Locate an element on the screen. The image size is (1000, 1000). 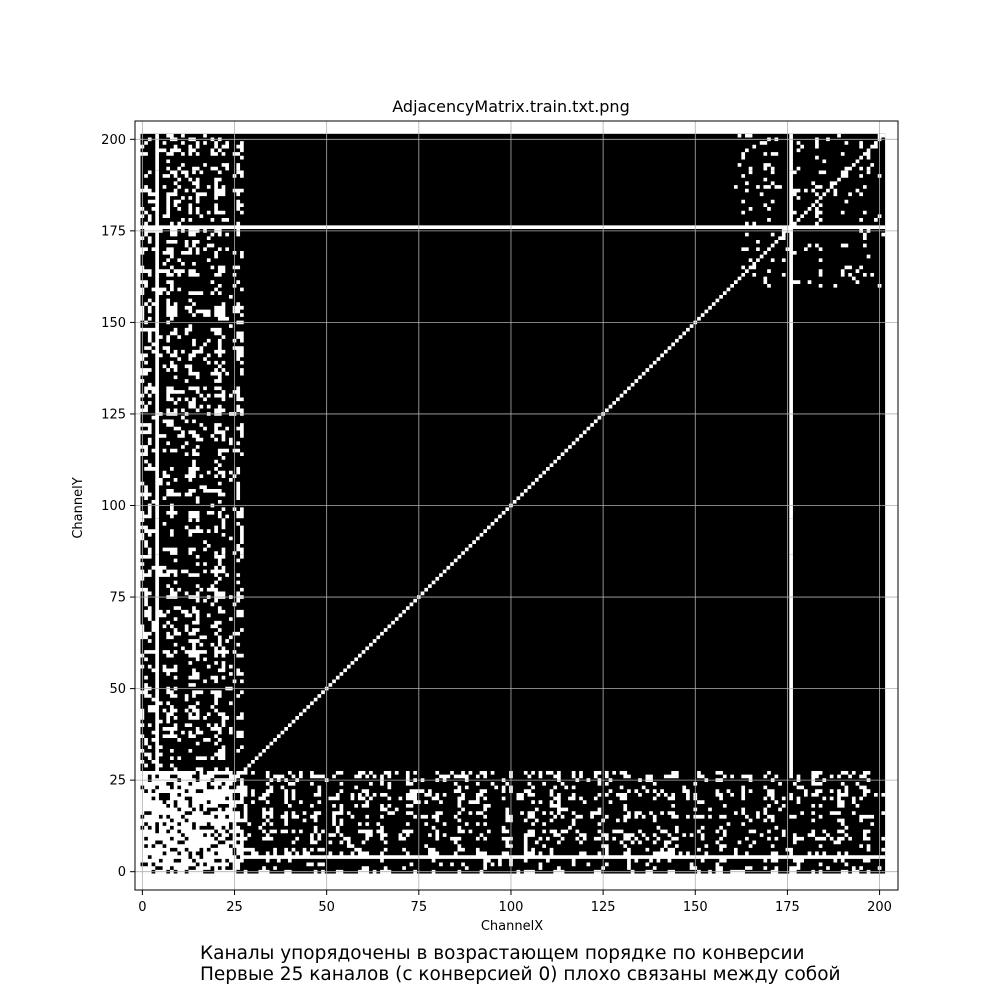
x-tick-label: 0 is located at coordinates (142, 907).